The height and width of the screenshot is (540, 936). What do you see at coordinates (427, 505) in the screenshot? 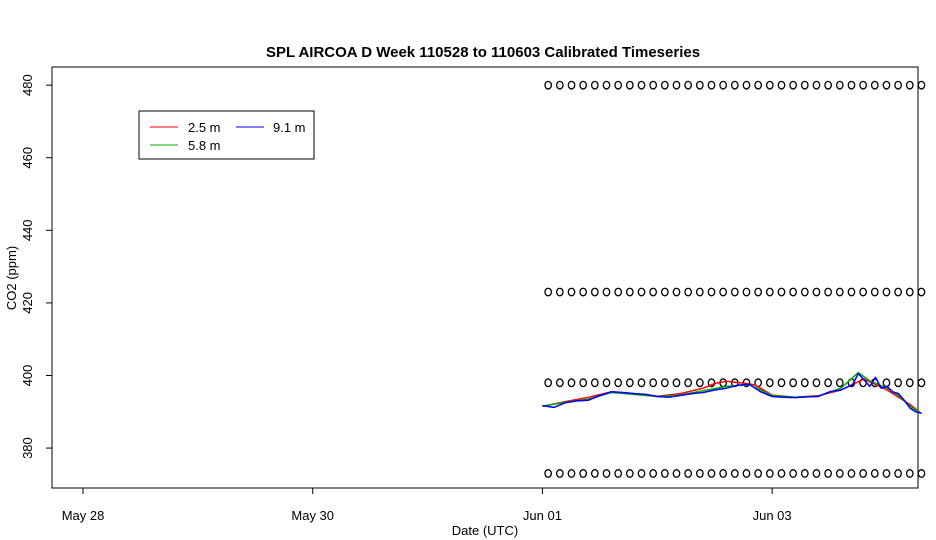
I see `x-axis: May 28 May 30 Jun 01 Jun 03` at bounding box center [427, 505].